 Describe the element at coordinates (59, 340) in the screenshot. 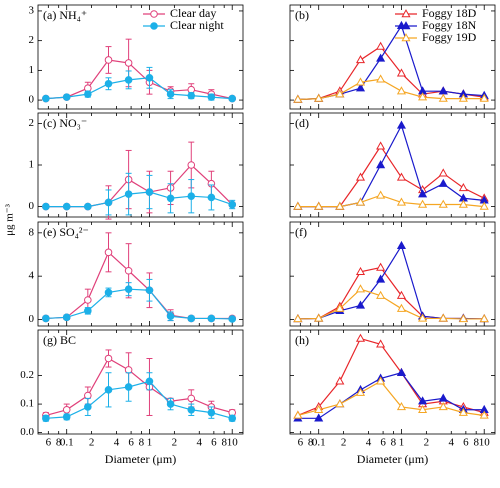

I see `panel-title: (g) BC` at that location.